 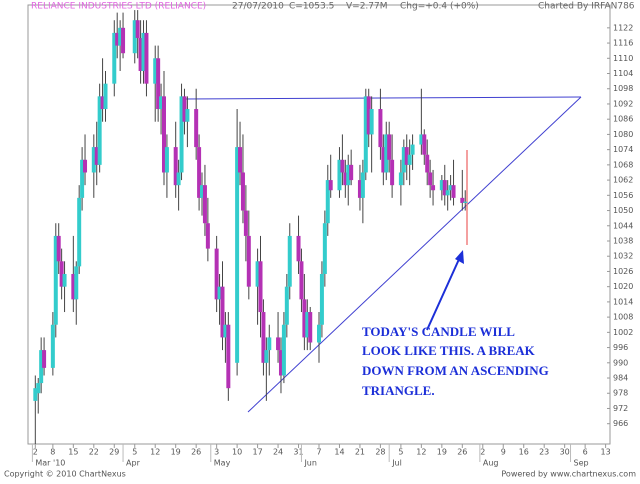 What do you see at coordinates (133, 463) in the screenshot?
I see `month-label: Apr` at bounding box center [133, 463].